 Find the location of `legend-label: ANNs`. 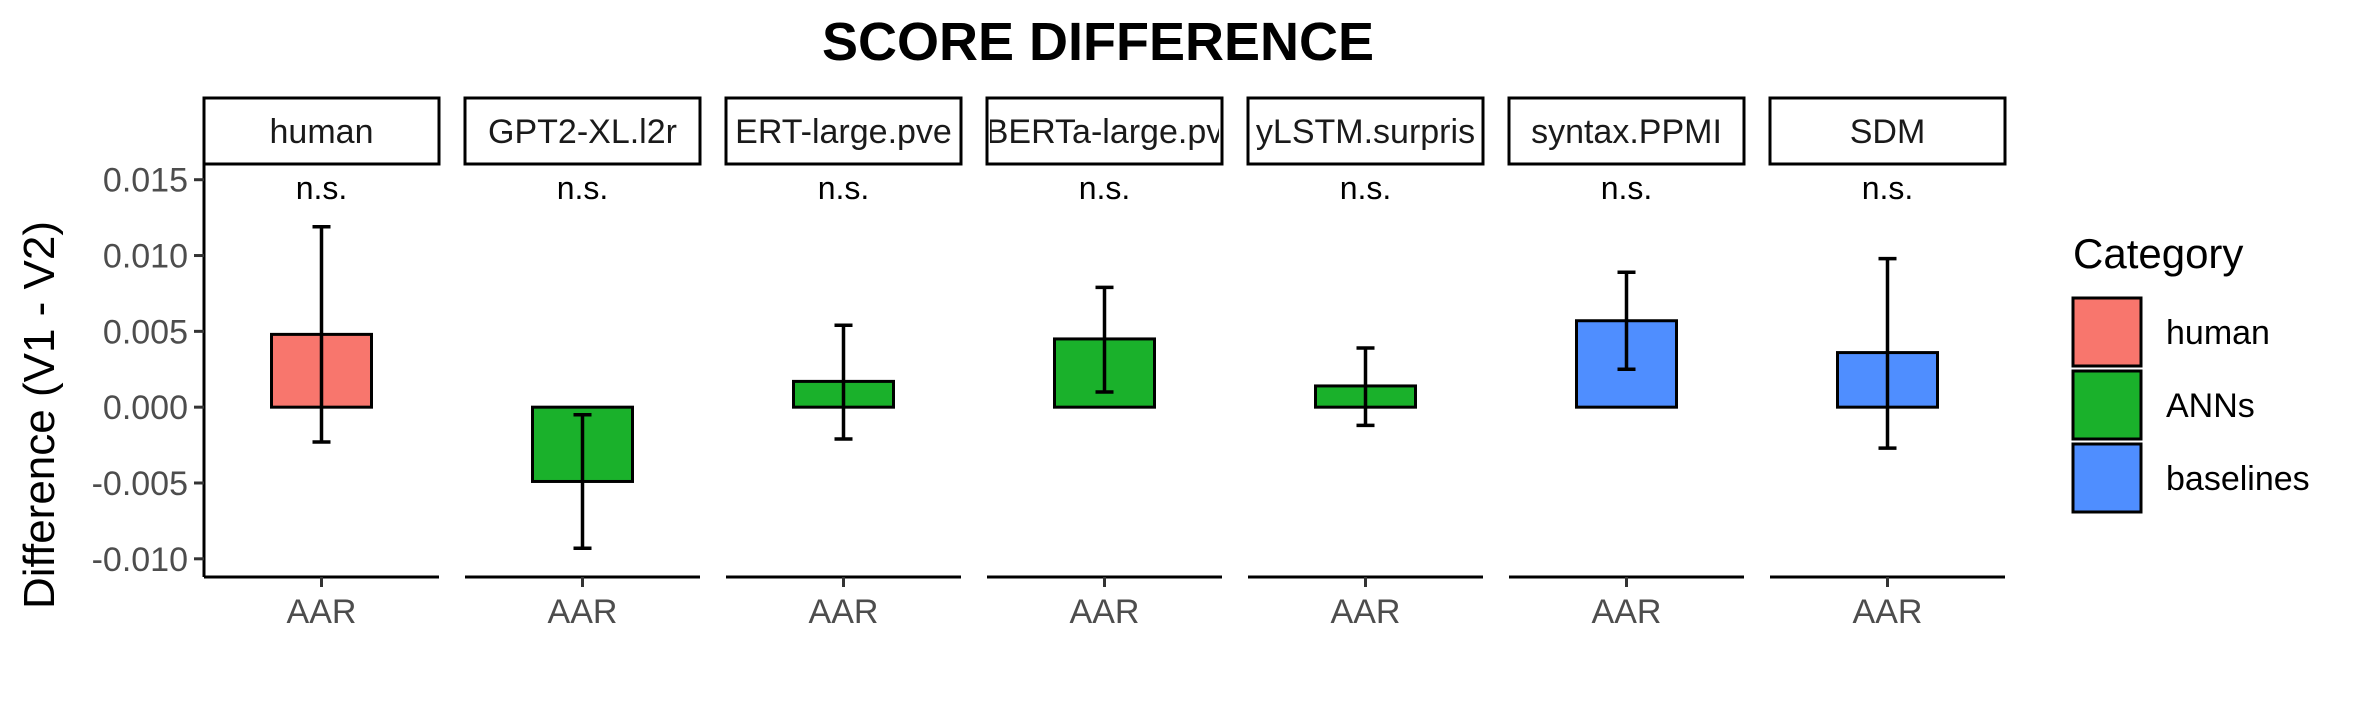

legend-label: ANNs is located at coordinates (2210, 406).